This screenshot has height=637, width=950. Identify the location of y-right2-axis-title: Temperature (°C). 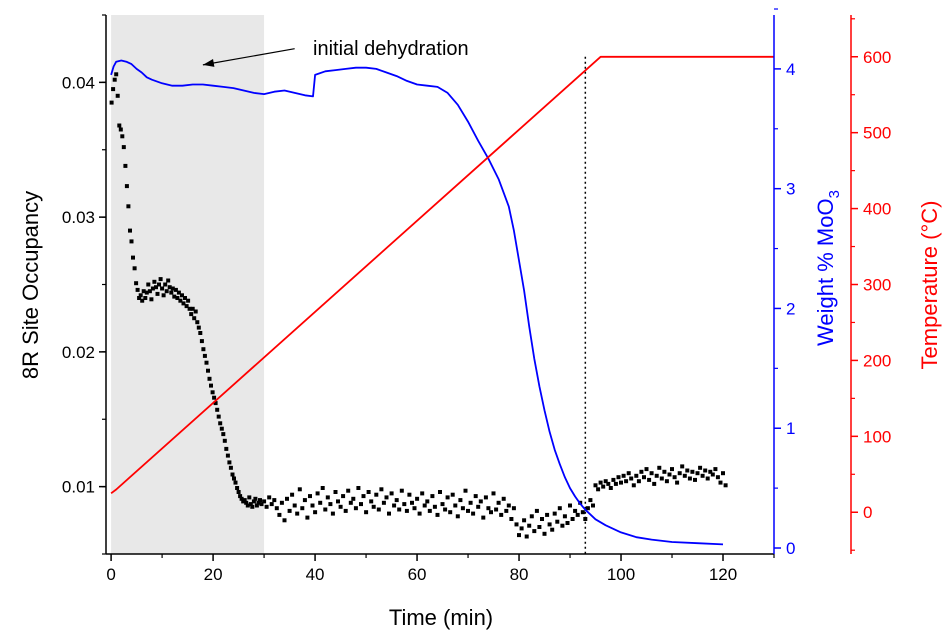
(929, 285).